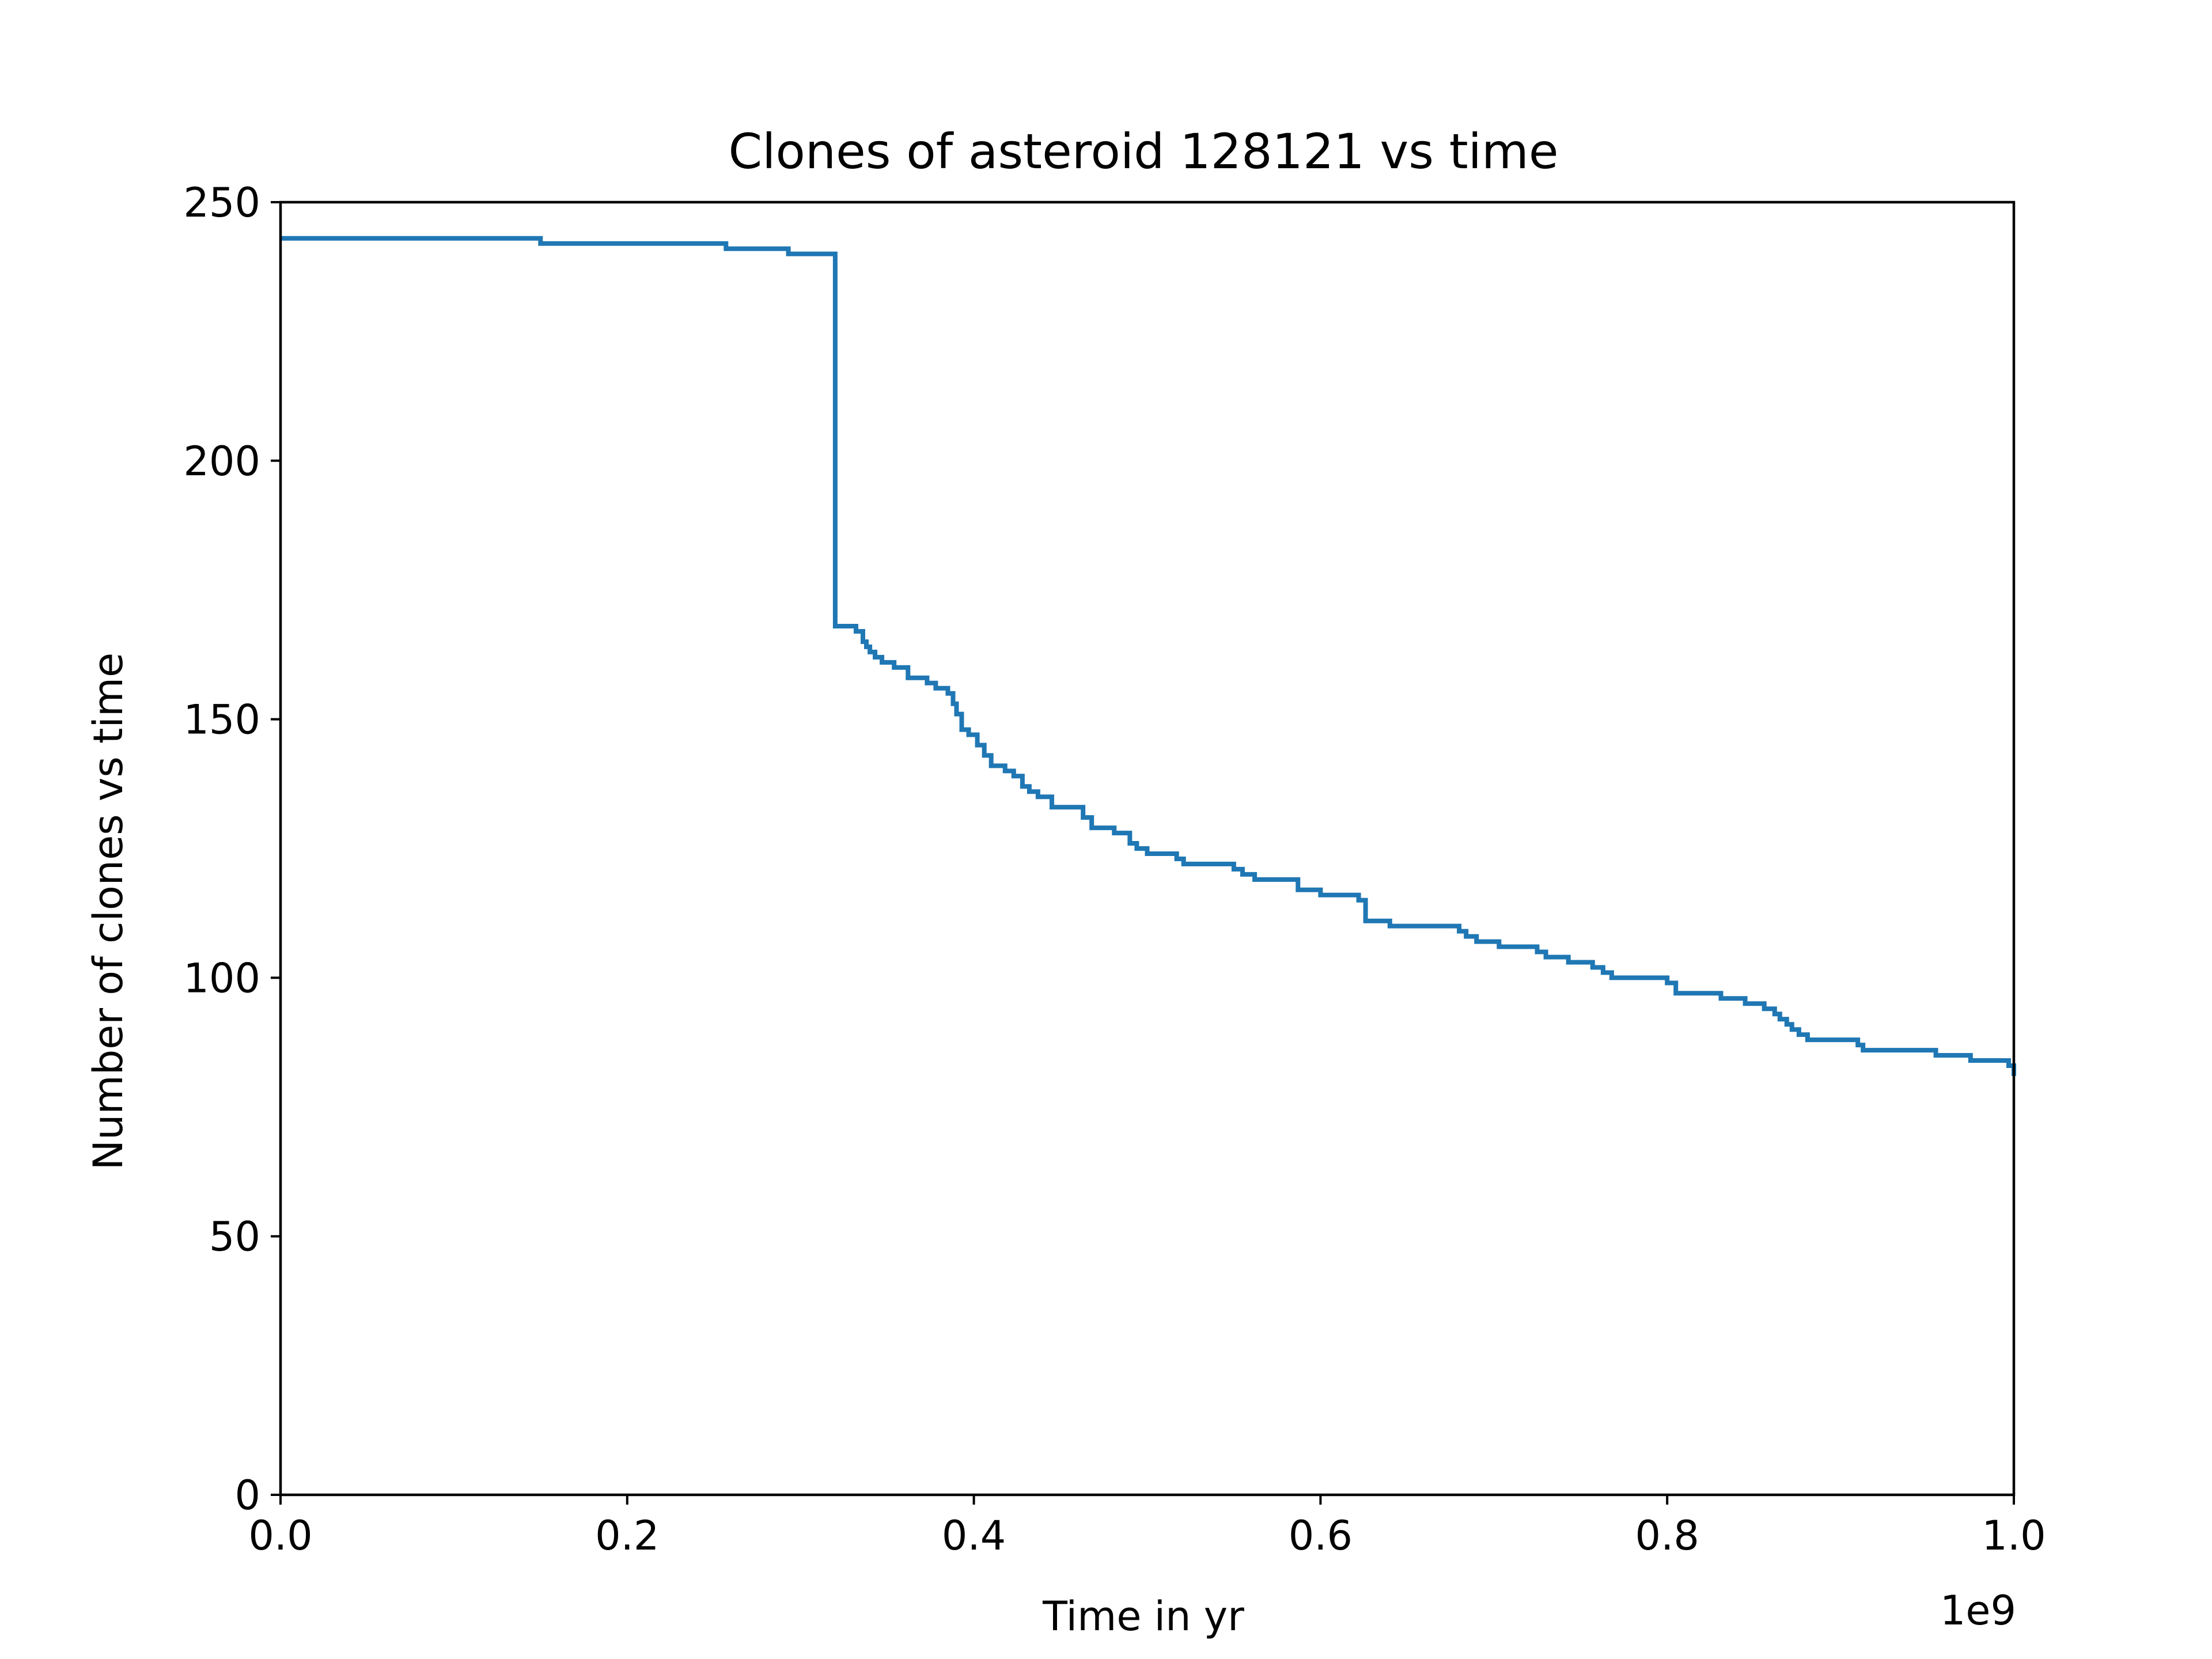  Describe the element at coordinates (221, 978) in the screenshot. I see `y-tick-label: 100` at that location.